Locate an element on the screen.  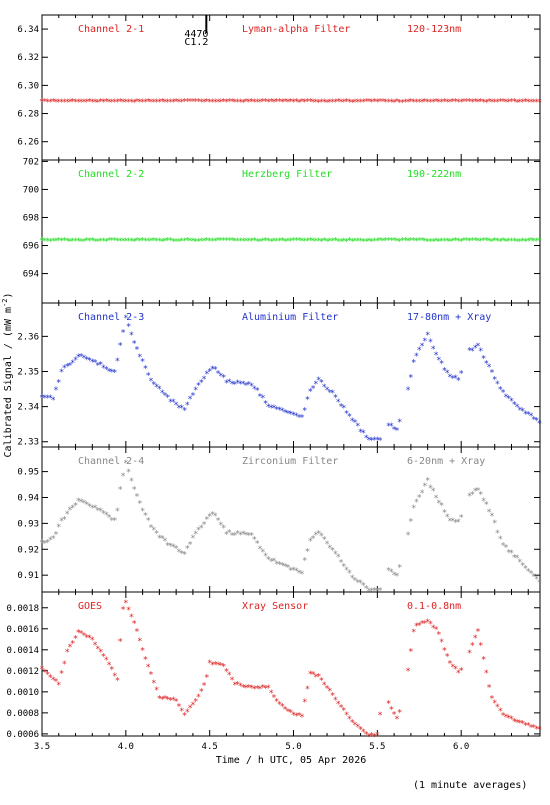
panel-label: Channel 2-1 is located at coordinates (111, 29).